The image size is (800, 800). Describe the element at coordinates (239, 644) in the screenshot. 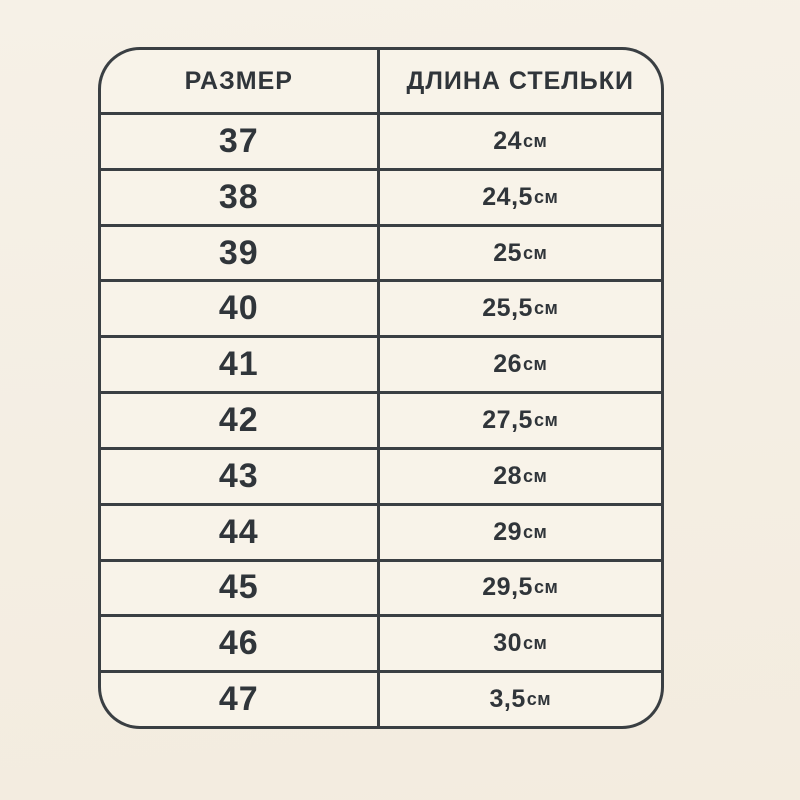

I see `size-cell: 46` at that location.